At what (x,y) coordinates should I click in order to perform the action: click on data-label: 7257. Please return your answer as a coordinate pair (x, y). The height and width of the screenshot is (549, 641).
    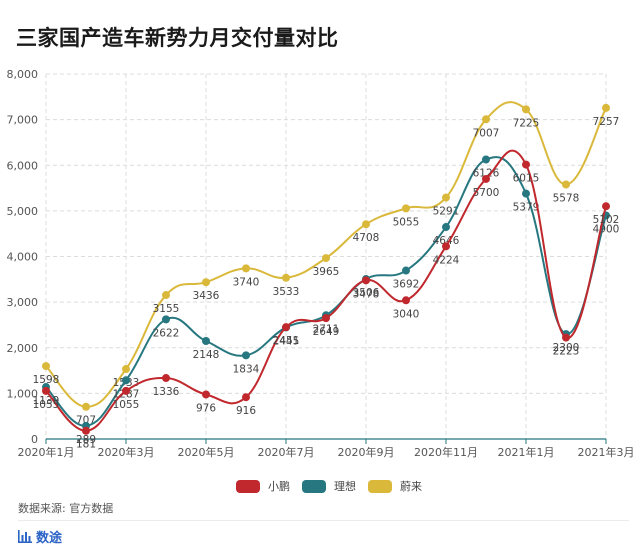
    Looking at the image, I should click on (606, 122).